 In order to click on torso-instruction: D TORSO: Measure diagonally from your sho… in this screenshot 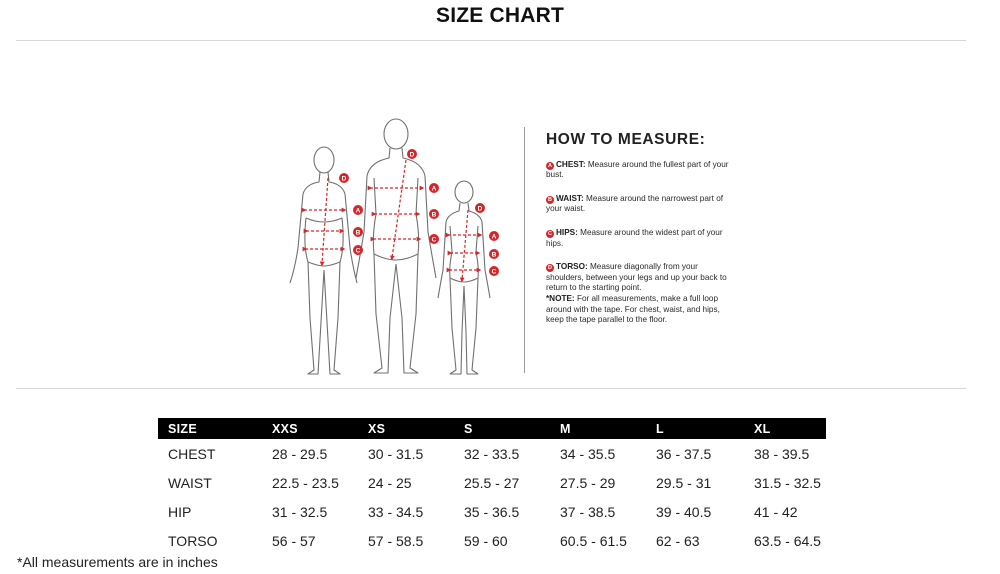, I will do `click(641, 278)`.